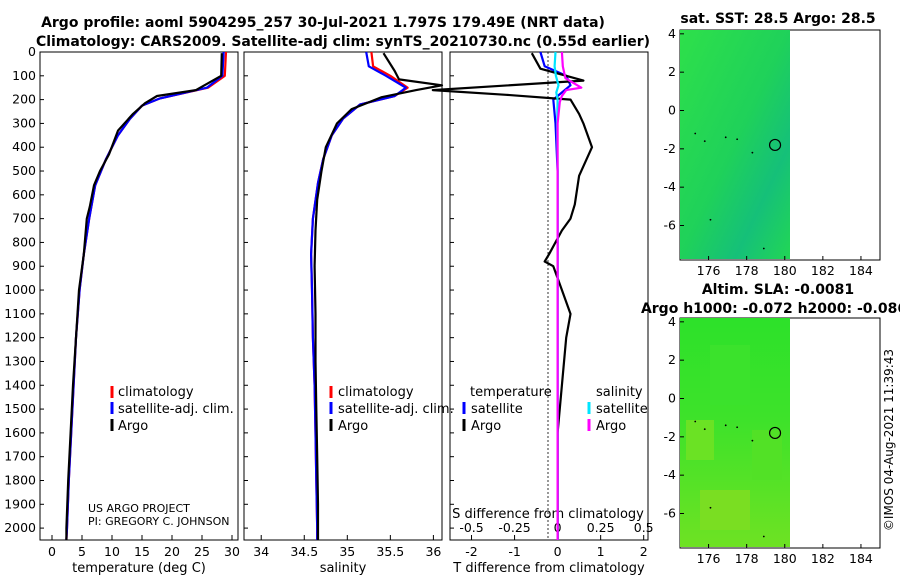 The image size is (900, 580). I want to click on y-tick-label: 300, so click(24, 122).